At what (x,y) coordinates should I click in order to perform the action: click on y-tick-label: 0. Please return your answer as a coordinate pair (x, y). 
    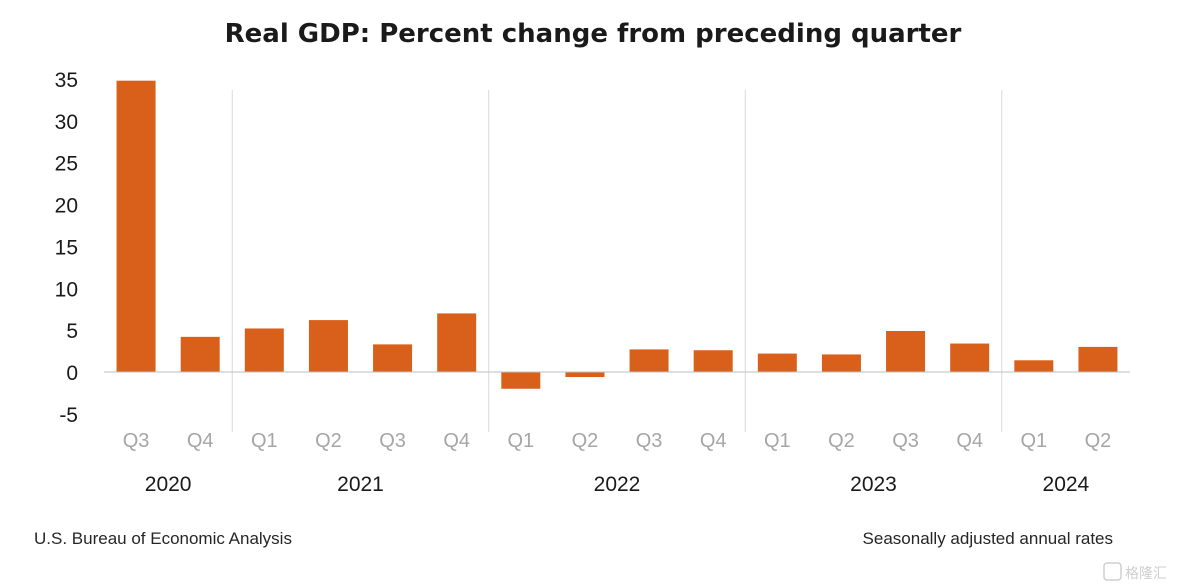
    Looking at the image, I should click on (72, 373).